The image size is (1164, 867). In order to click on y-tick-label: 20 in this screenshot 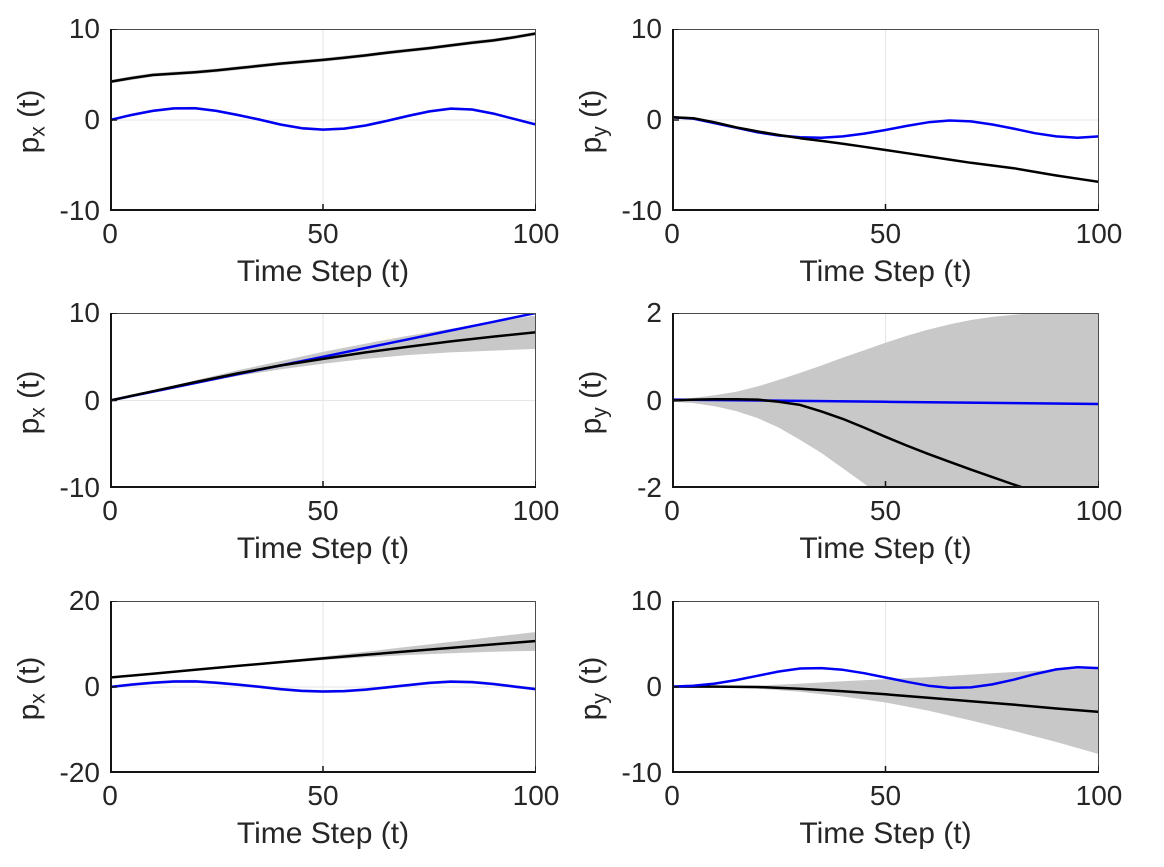, I will do `click(84, 600)`.